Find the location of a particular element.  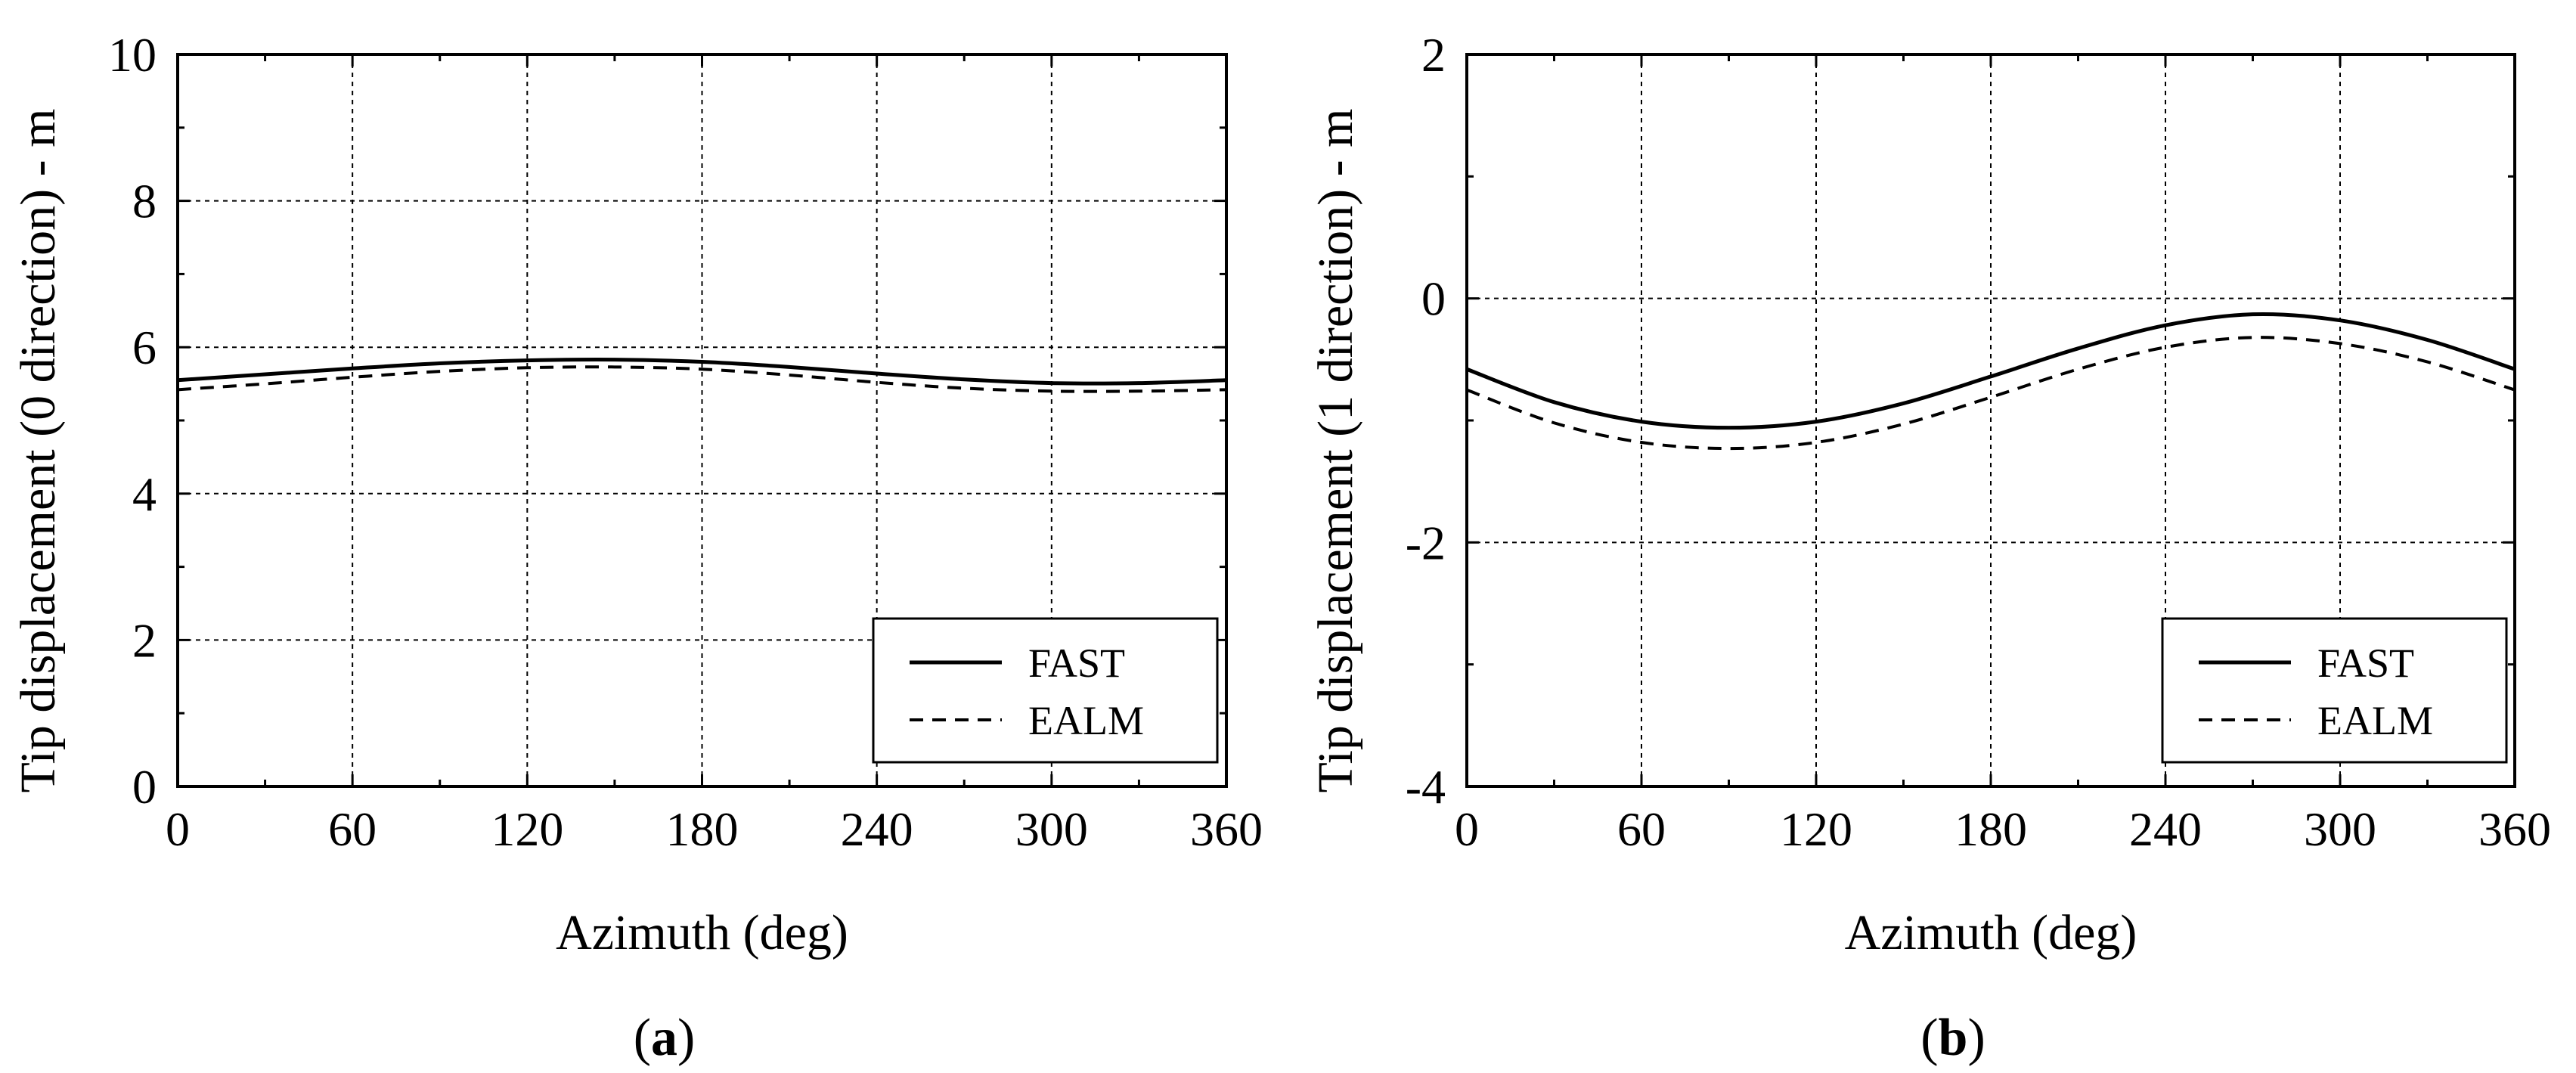

y-tick-label: 10 is located at coordinates (132, 55).